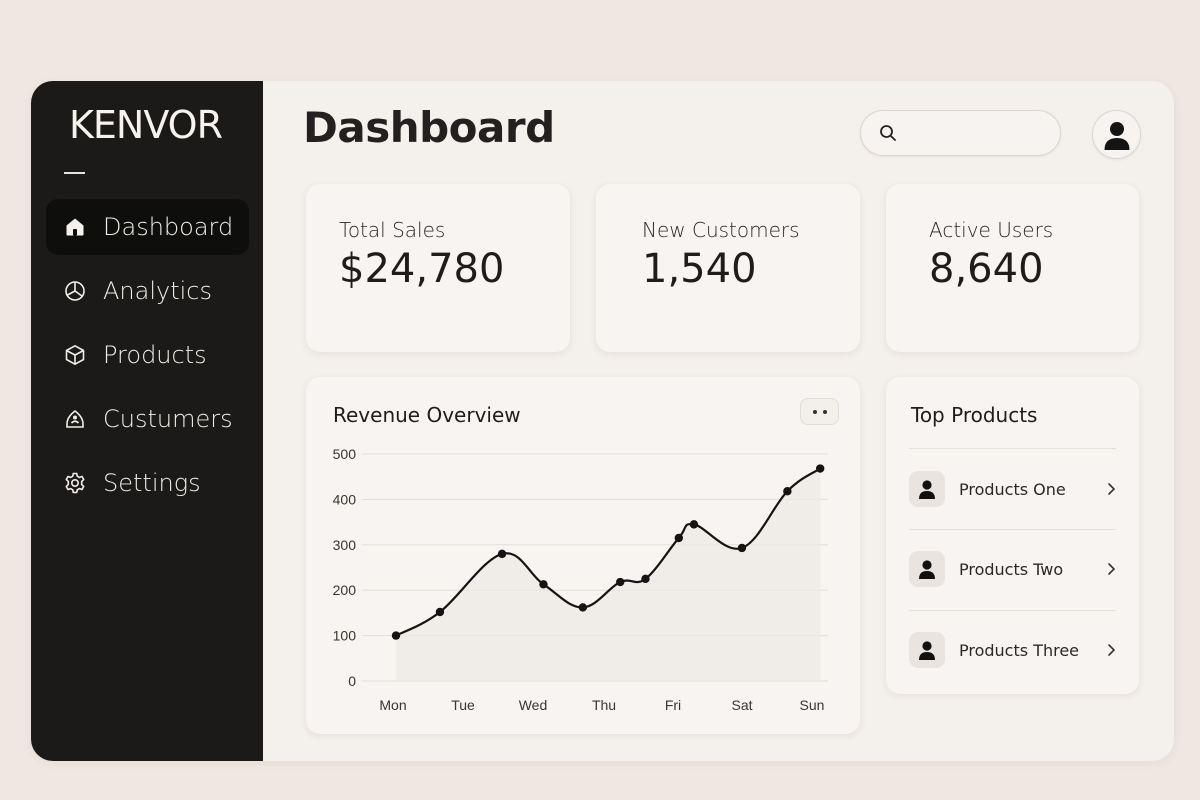 The image size is (1200, 800). What do you see at coordinates (345, 499) in the screenshot?
I see `y-tick-label: 400` at bounding box center [345, 499].